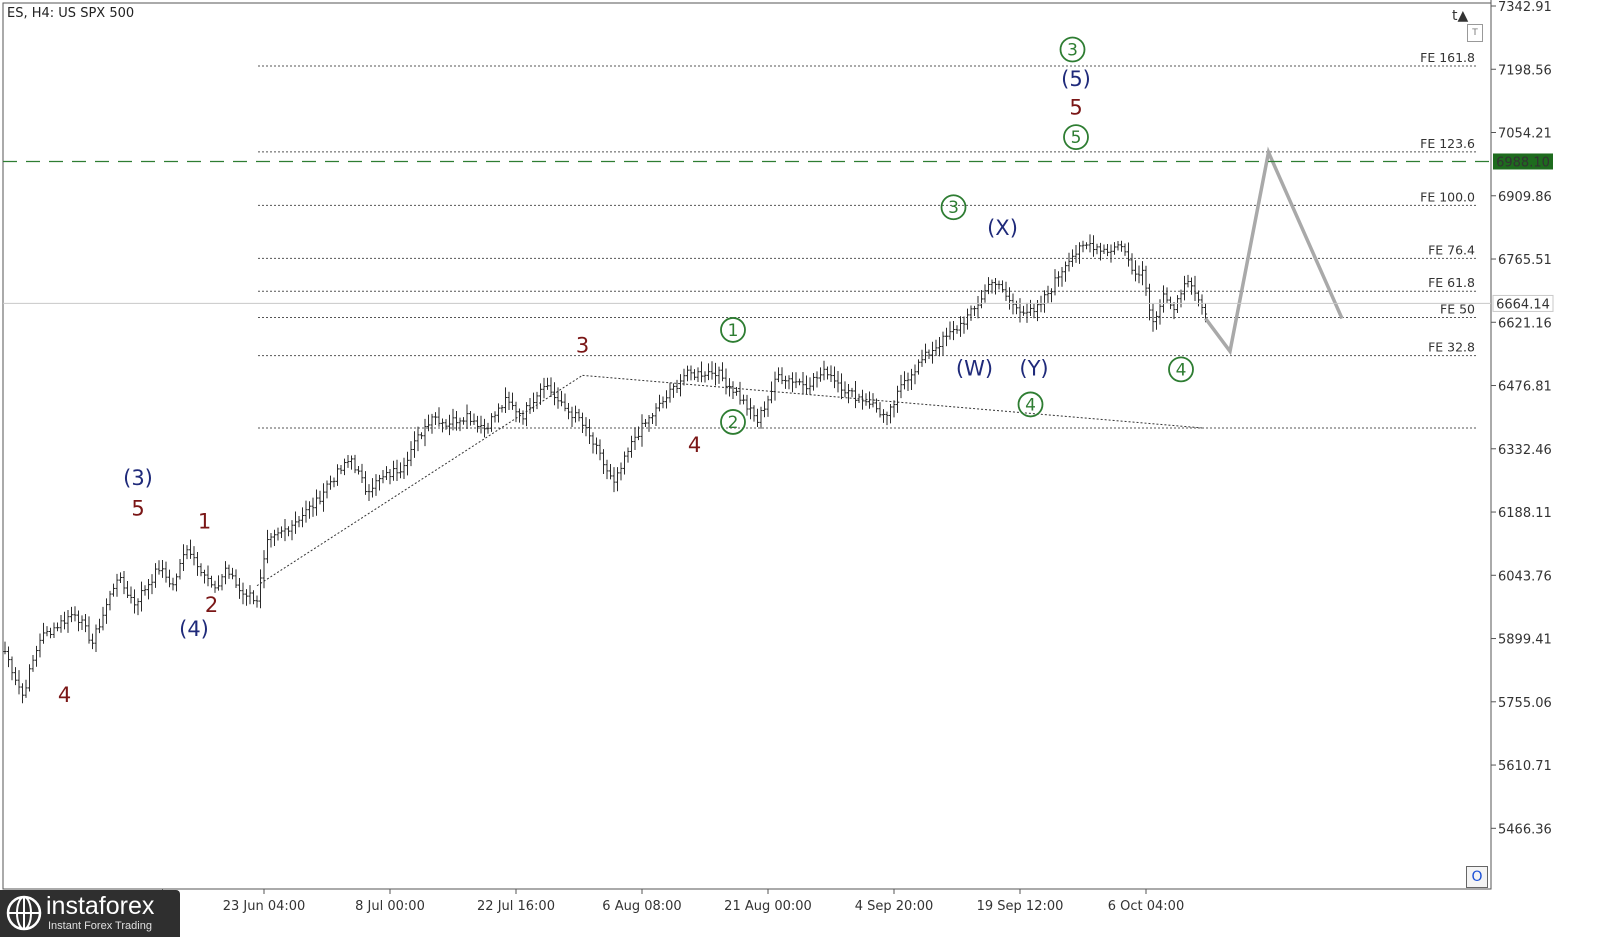 This screenshot has width=1600, height=937. Describe the element at coordinates (1525, 450) in the screenshot. I see `y-tick-label: 6332.46` at that location.